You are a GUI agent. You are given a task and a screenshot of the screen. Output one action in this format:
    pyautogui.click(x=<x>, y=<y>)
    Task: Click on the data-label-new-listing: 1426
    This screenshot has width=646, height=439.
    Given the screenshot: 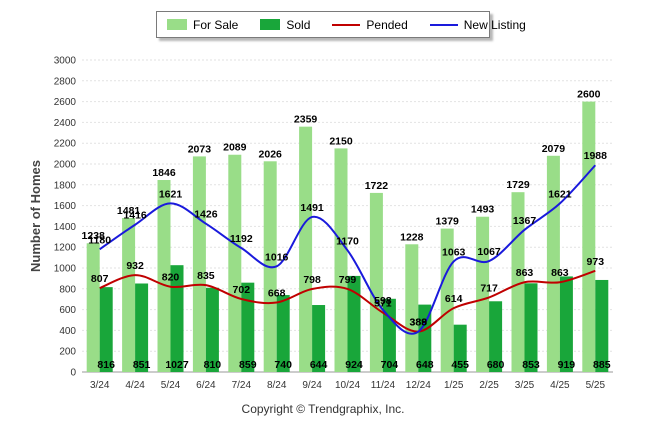 What is the action you would take?
    pyautogui.click(x=206, y=215)
    